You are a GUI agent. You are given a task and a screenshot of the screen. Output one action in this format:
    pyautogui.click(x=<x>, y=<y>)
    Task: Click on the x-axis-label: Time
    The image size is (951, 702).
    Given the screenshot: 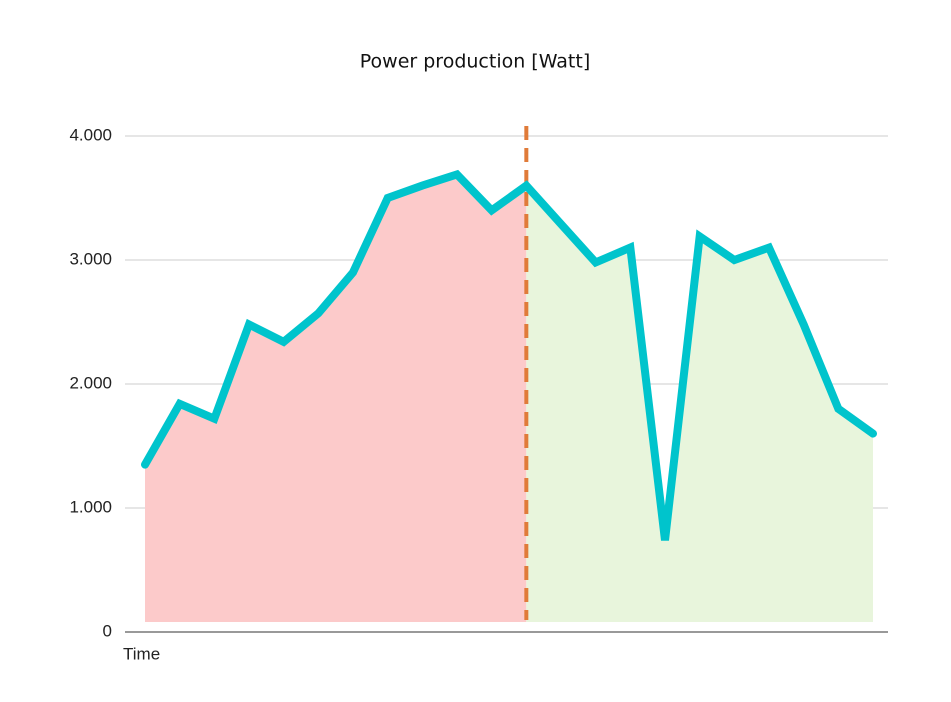 What is the action you would take?
    pyautogui.click(x=141, y=653)
    